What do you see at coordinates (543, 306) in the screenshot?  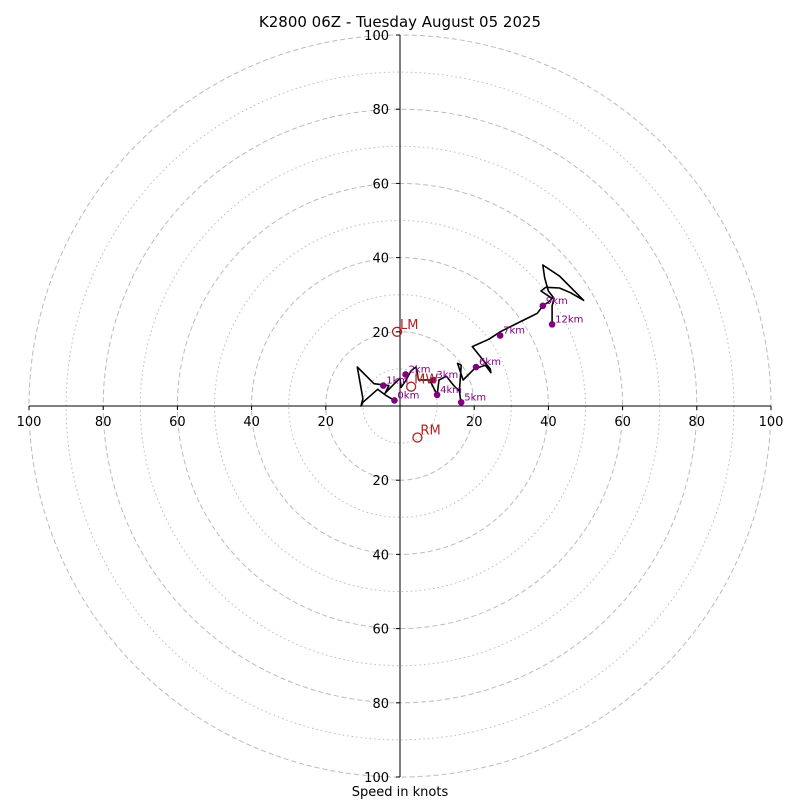 I see `height-point-9km` at bounding box center [543, 306].